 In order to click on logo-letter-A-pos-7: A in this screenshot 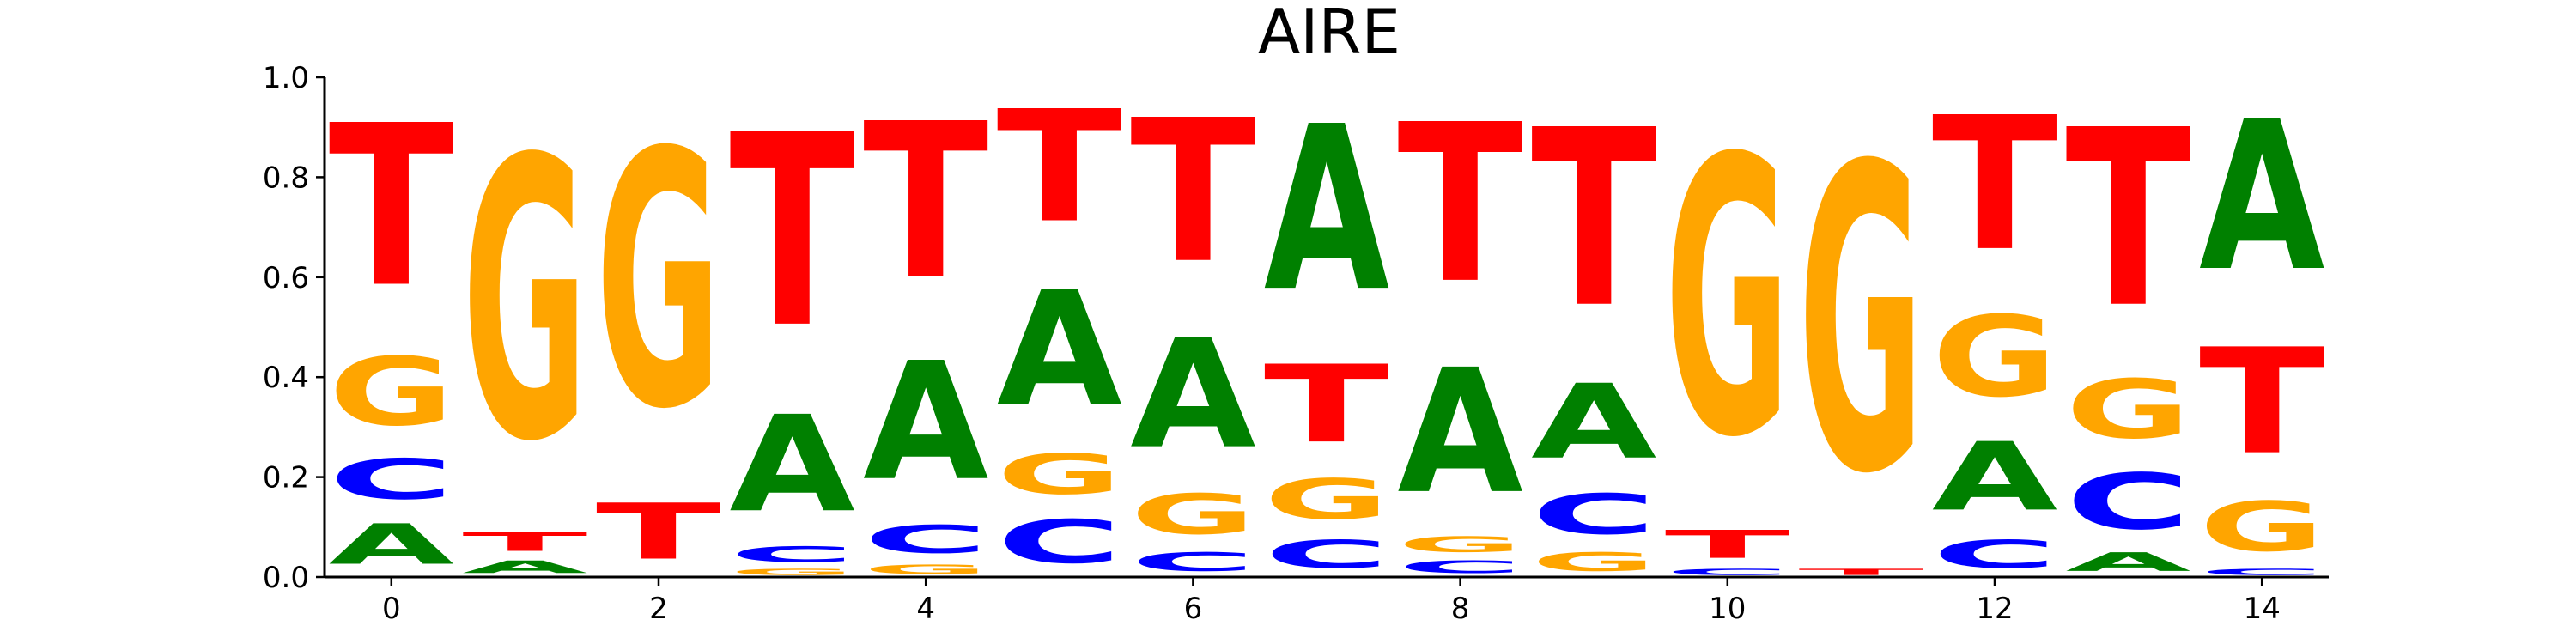, I will do `click(1327, 210)`.